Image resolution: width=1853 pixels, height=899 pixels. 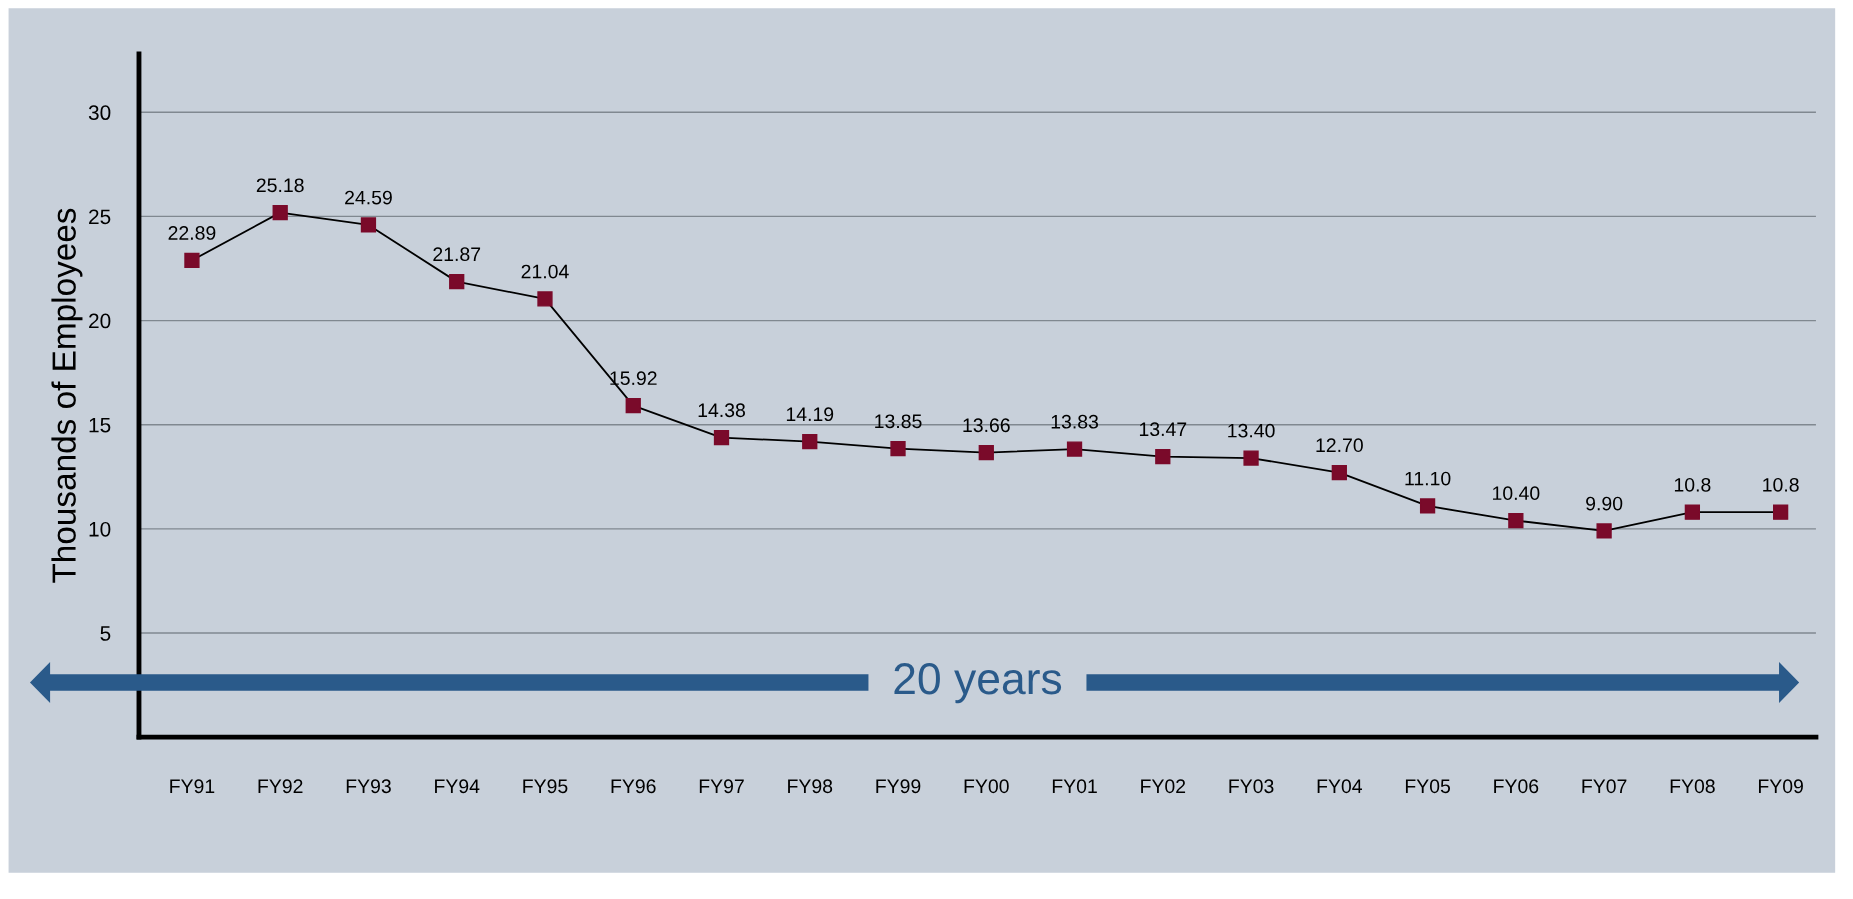 I want to click on x-tick-label: FY01, so click(x=1074, y=786).